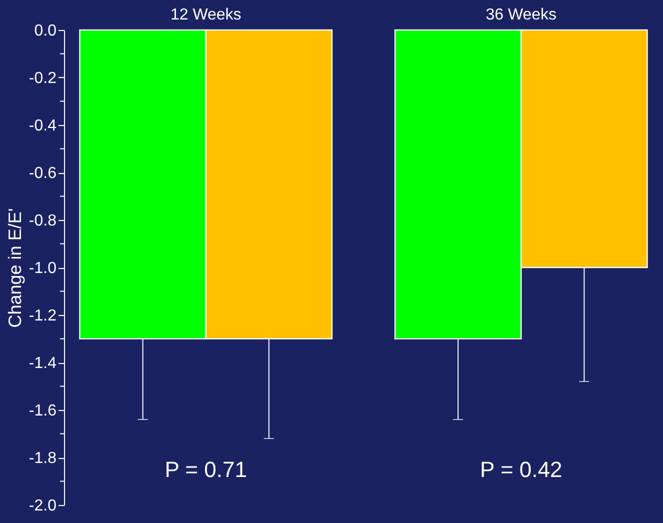 This screenshot has width=663, height=523. Describe the element at coordinates (42, 126) in the screenshot. I see `y-tick-label: -0.4` at that location.